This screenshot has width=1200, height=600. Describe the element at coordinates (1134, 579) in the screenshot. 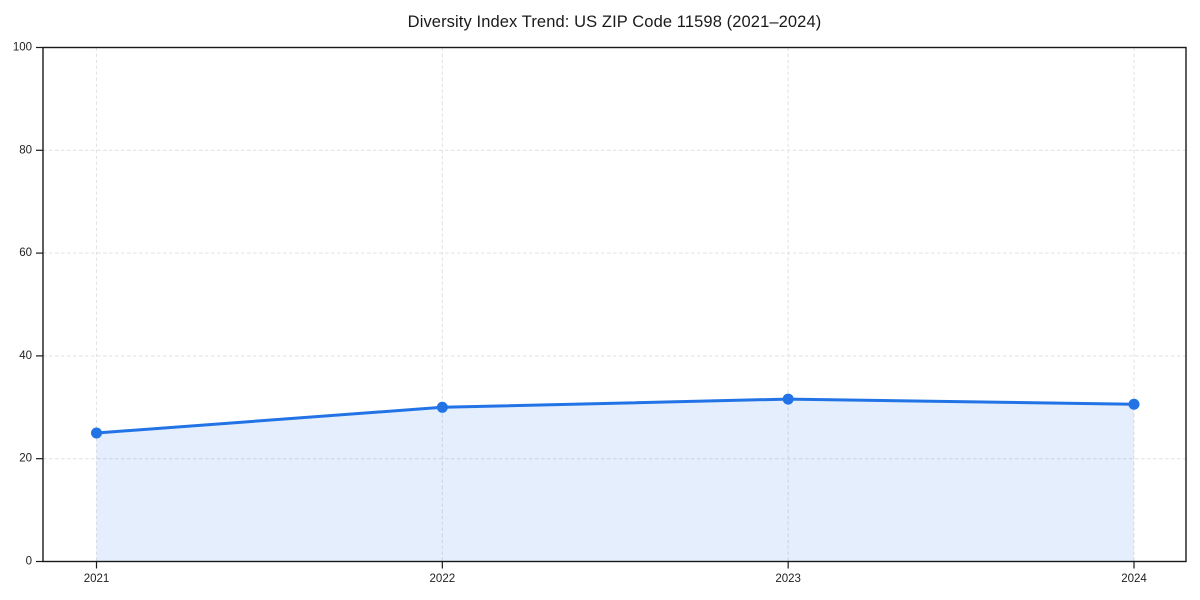

I see `x-tick-label: 2024` at that location.